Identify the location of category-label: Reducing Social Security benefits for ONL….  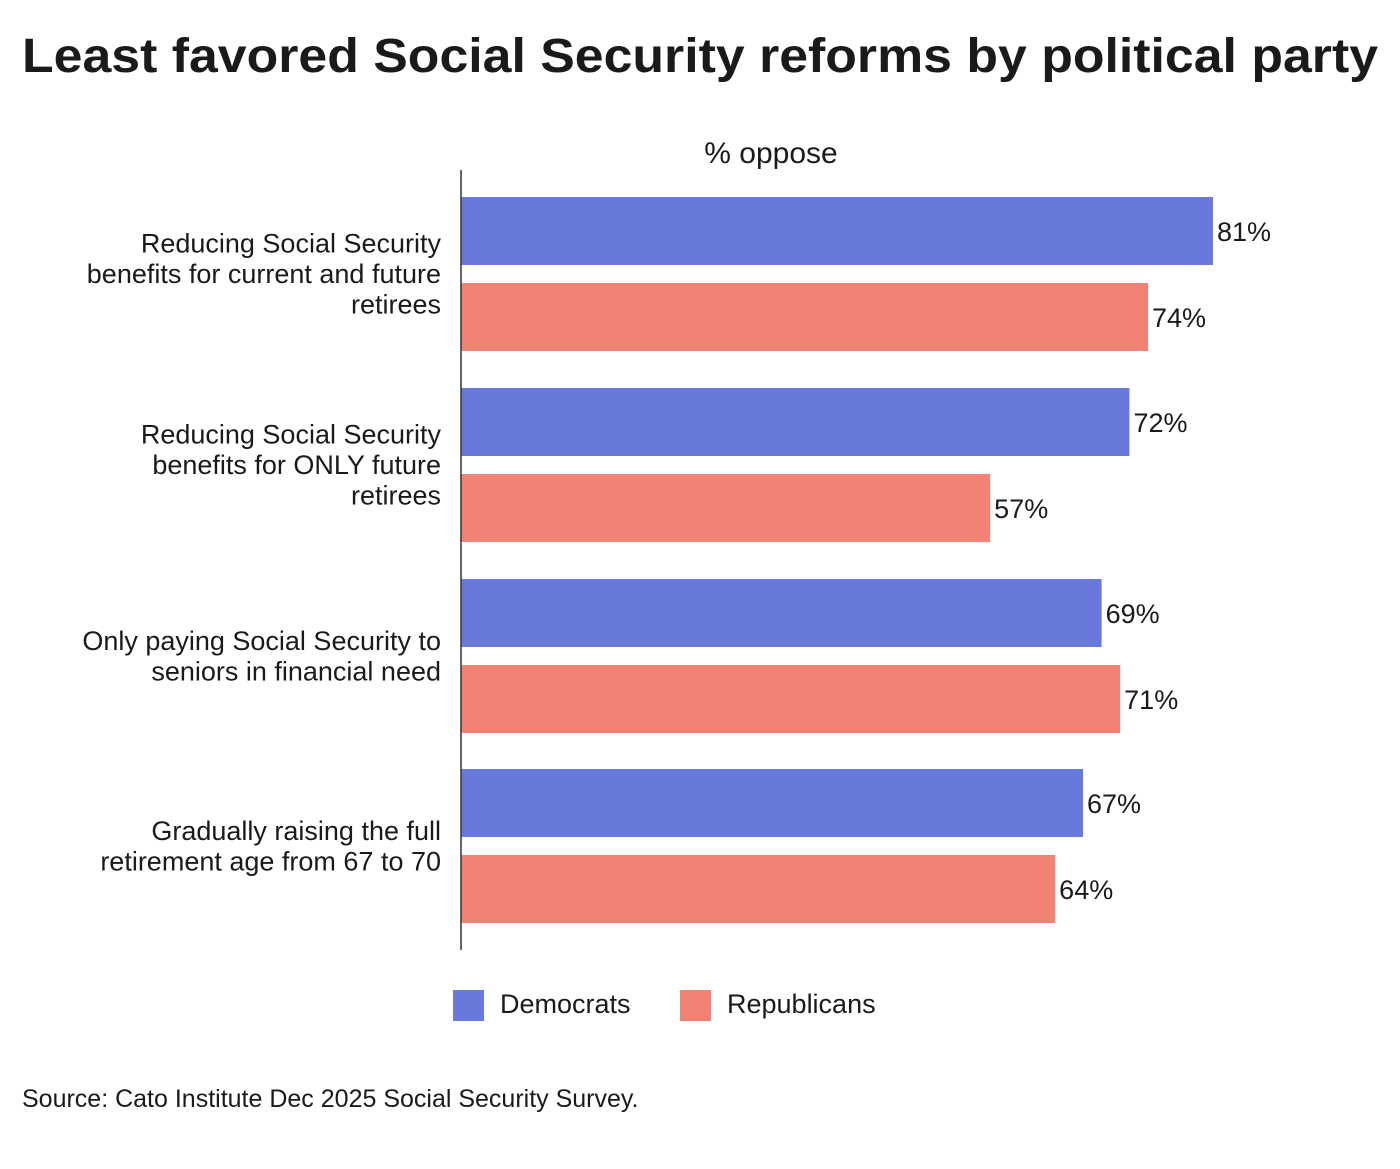
(291, 465).